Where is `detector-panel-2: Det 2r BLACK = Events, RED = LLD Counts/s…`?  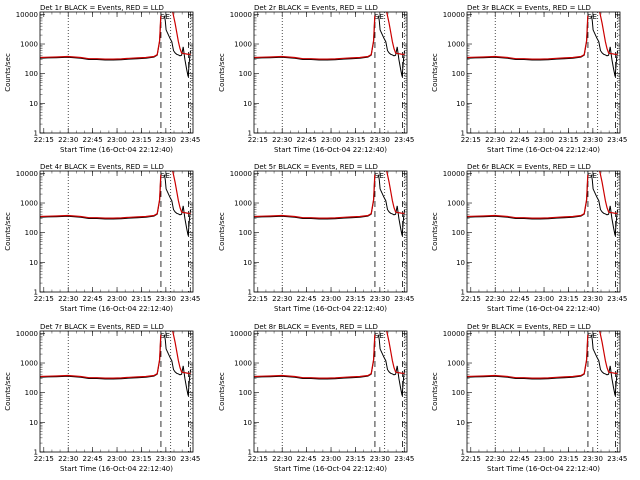
detector-panel-2: Det 2r BLACK = Events, RED = LLD Counts/s… is located at coordinates (316, 79).